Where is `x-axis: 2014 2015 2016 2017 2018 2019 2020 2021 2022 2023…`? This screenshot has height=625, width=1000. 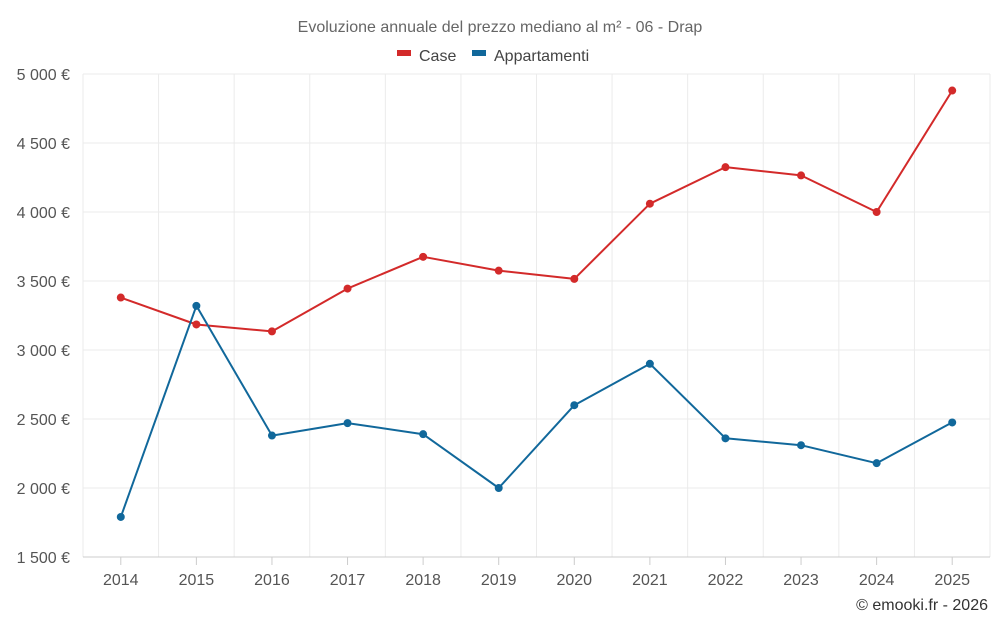 x-axis: 2014 2015 2016 2017 2018 2019 2020 2021 2022 2023… is located at coordinates (536, 572).